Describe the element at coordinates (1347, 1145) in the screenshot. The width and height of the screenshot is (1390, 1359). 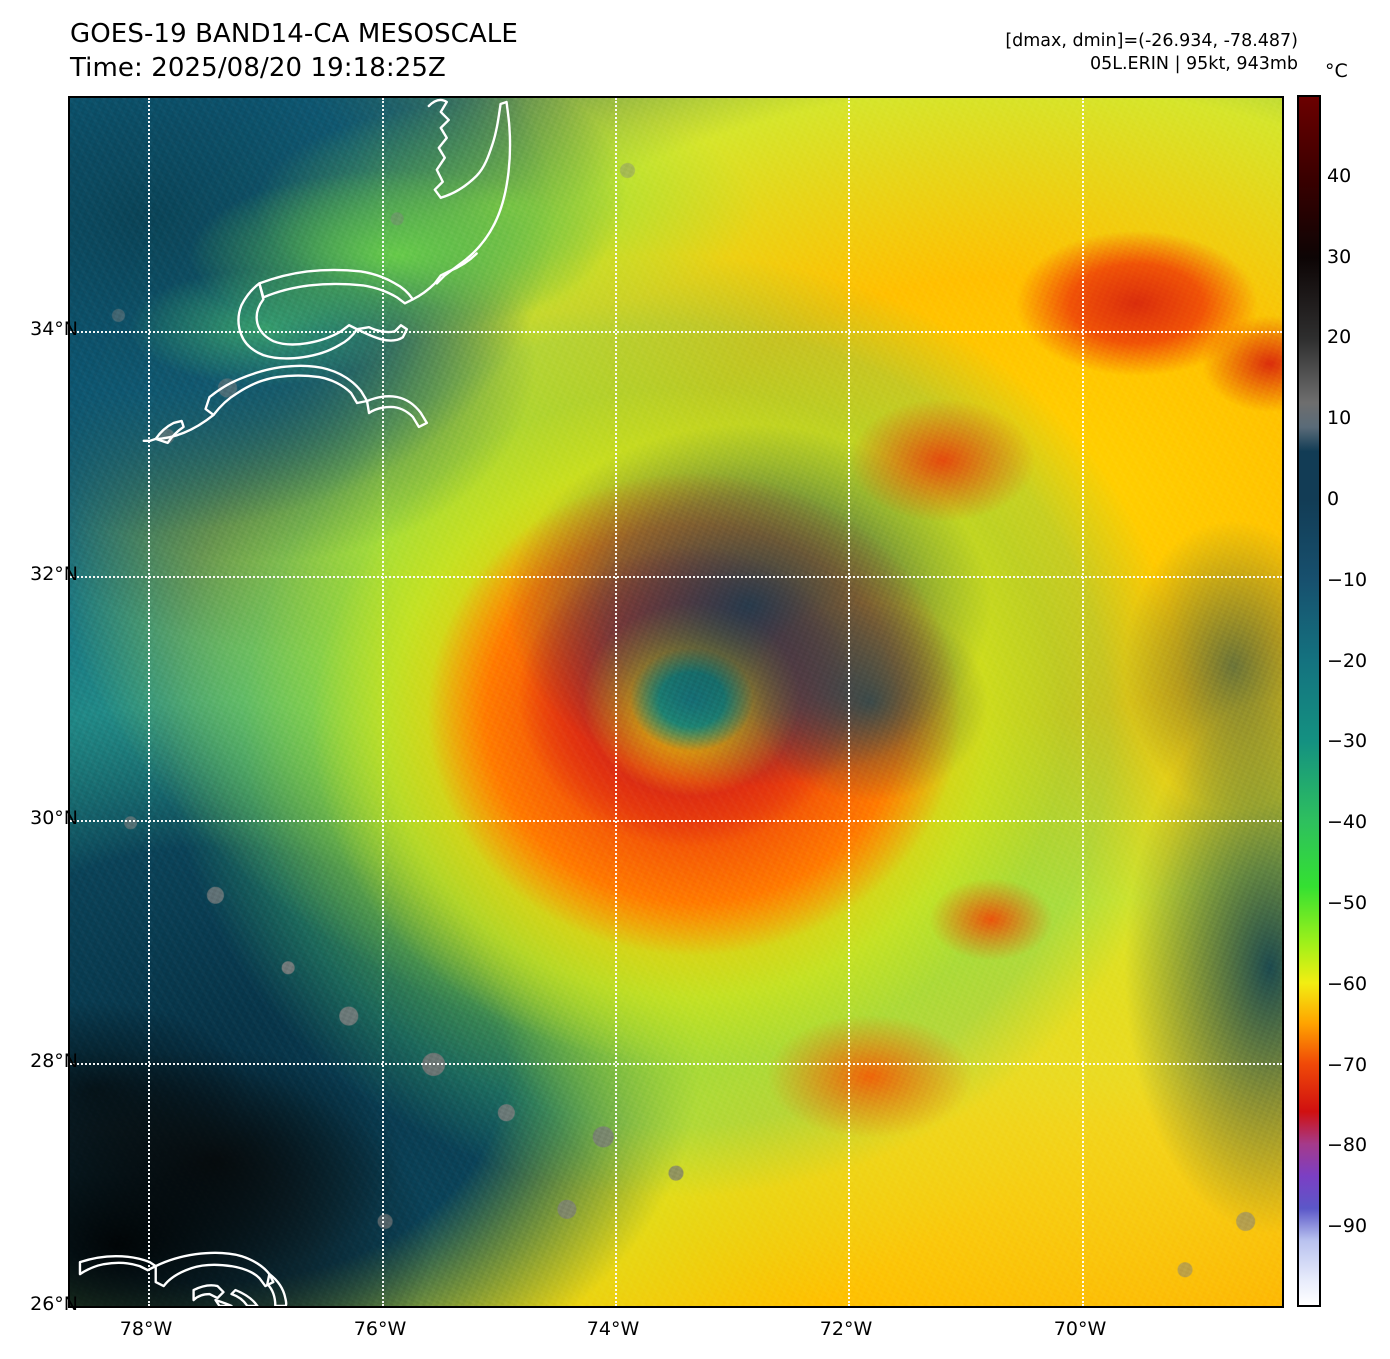
I see `colorbar-tick-neg80: −80` at that location.